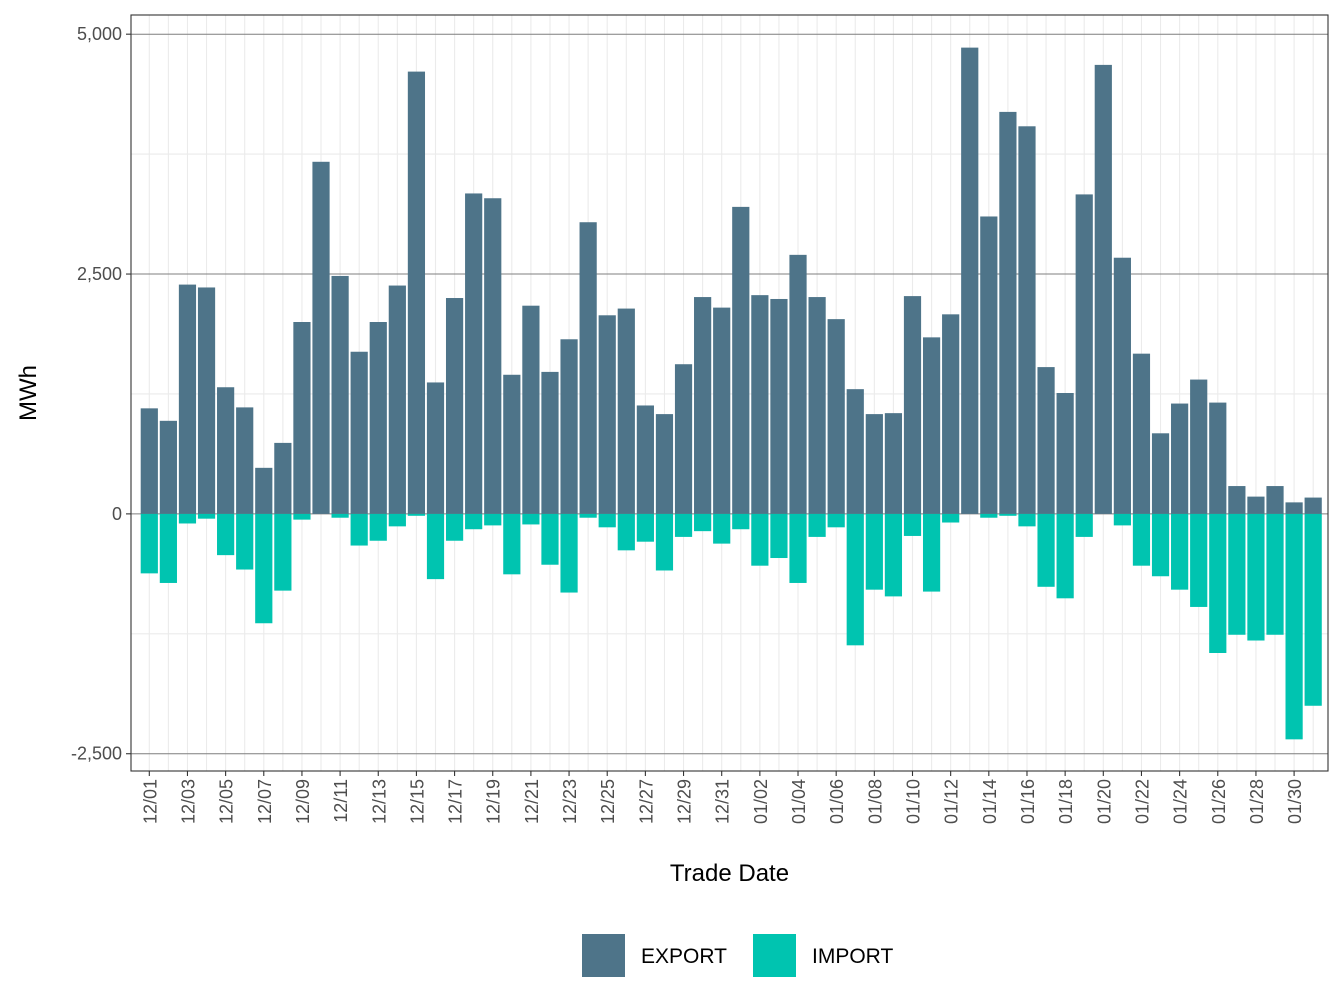  I want to click on x-tick-label: 01/28, so click(1257, 801).